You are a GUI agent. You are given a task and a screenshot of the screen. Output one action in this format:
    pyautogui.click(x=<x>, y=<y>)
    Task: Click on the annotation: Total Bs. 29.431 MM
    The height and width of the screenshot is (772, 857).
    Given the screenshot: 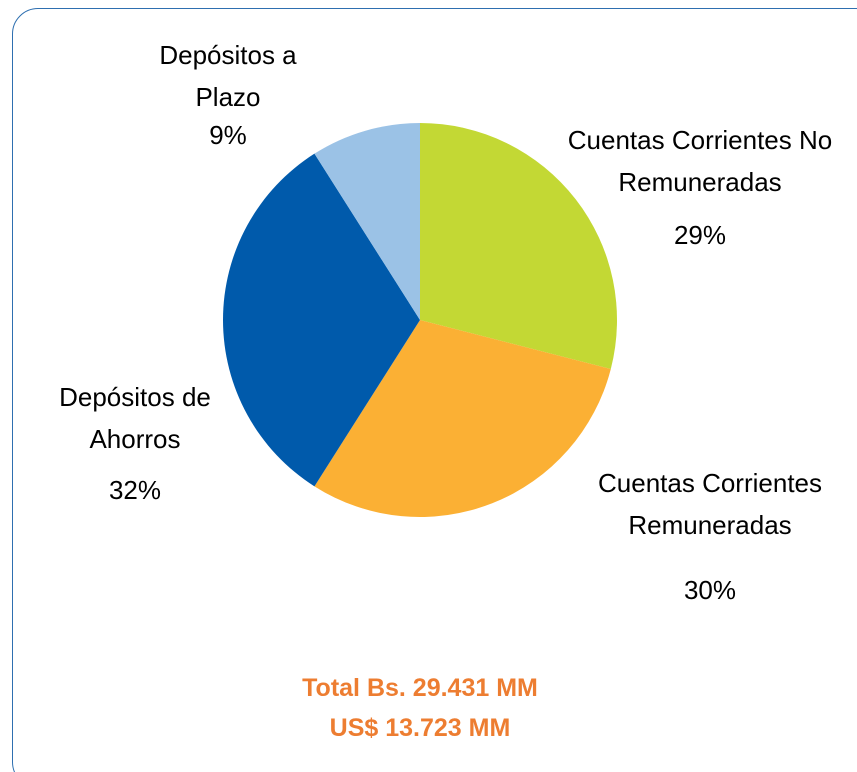 What is the action you would take?
    pyautogui.click(x=420, y=688)
    